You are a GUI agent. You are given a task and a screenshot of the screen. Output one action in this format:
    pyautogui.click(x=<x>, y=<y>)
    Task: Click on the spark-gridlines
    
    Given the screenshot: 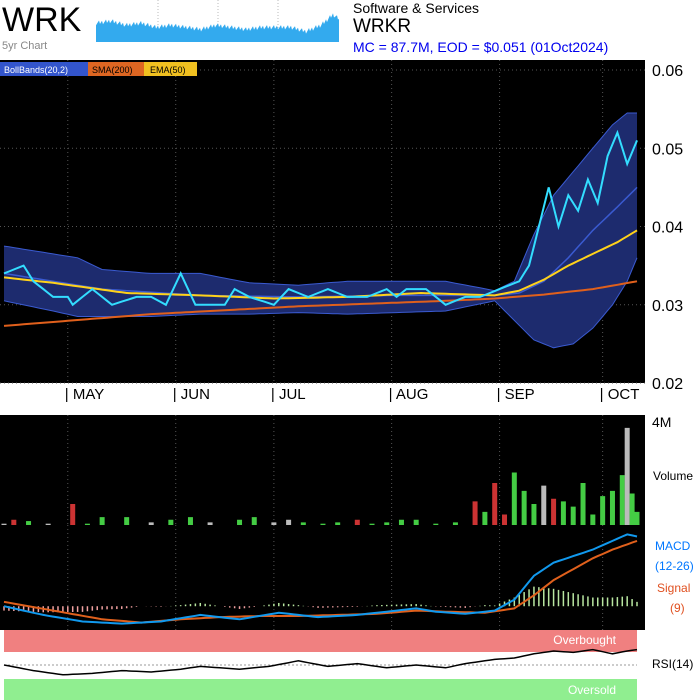 What is the action you would take?
    pyautogui.click(x=218, y=21)
    